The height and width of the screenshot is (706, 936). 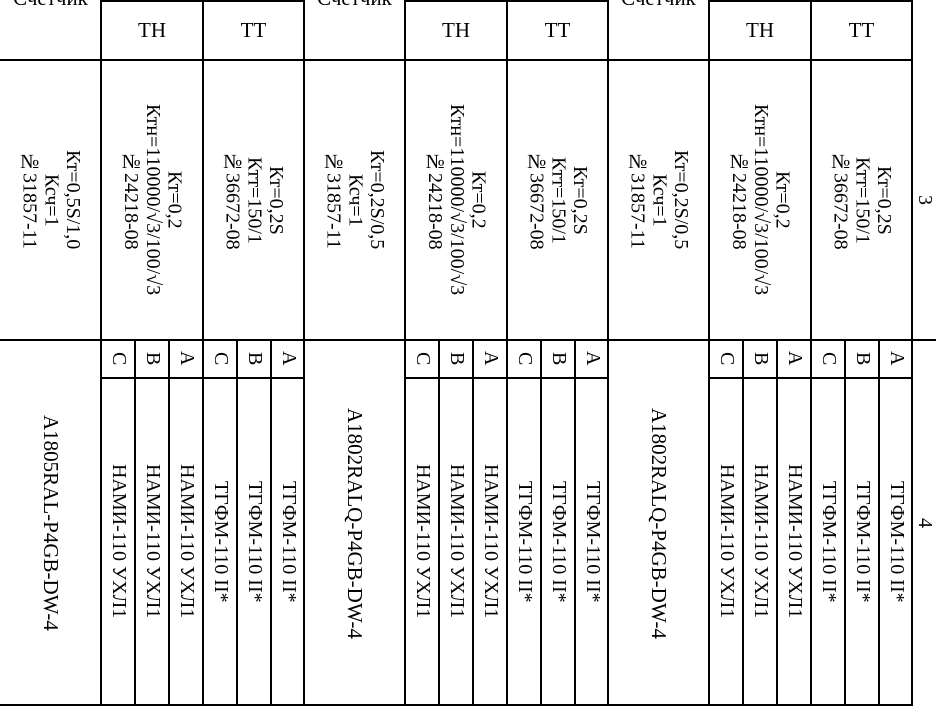 What do you see at coordinates (924, 523) in the screenshot?
I see `column-number-4: 4` at bounding box center [924, 523].